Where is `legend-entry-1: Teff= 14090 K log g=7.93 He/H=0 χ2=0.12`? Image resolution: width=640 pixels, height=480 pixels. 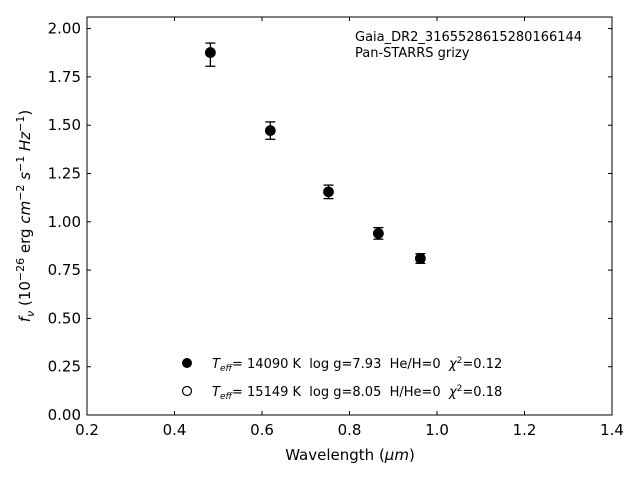 legend-entry-1: Teff= 14090 K log g=7.93 He/H=0 χ2=0.12 is located at coordinates (357, 365).